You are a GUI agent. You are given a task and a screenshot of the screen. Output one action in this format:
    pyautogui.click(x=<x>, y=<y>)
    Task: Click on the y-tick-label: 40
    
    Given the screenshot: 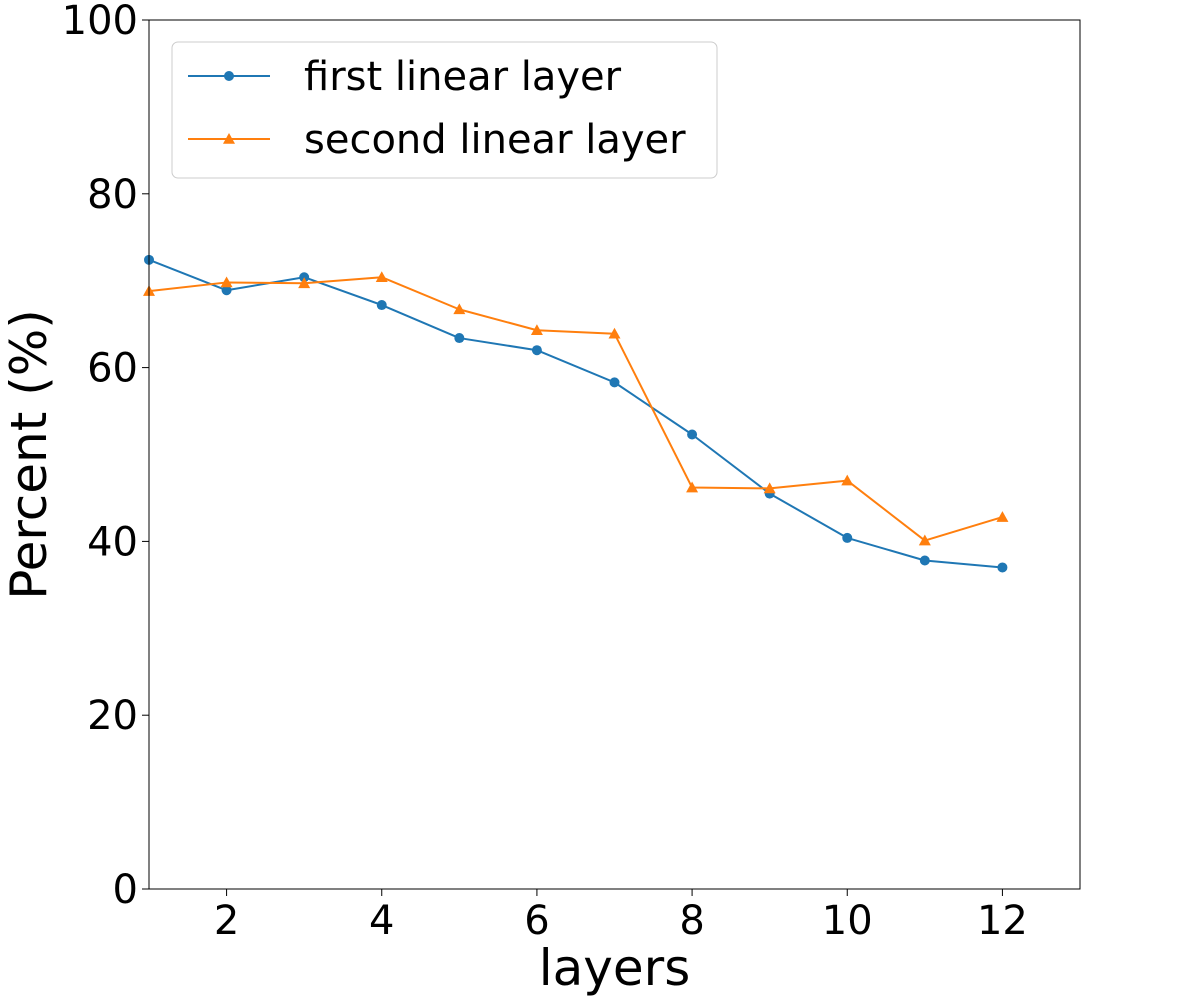 What is the action you would take?
    pyautogui.click(x=112, y=542)
    